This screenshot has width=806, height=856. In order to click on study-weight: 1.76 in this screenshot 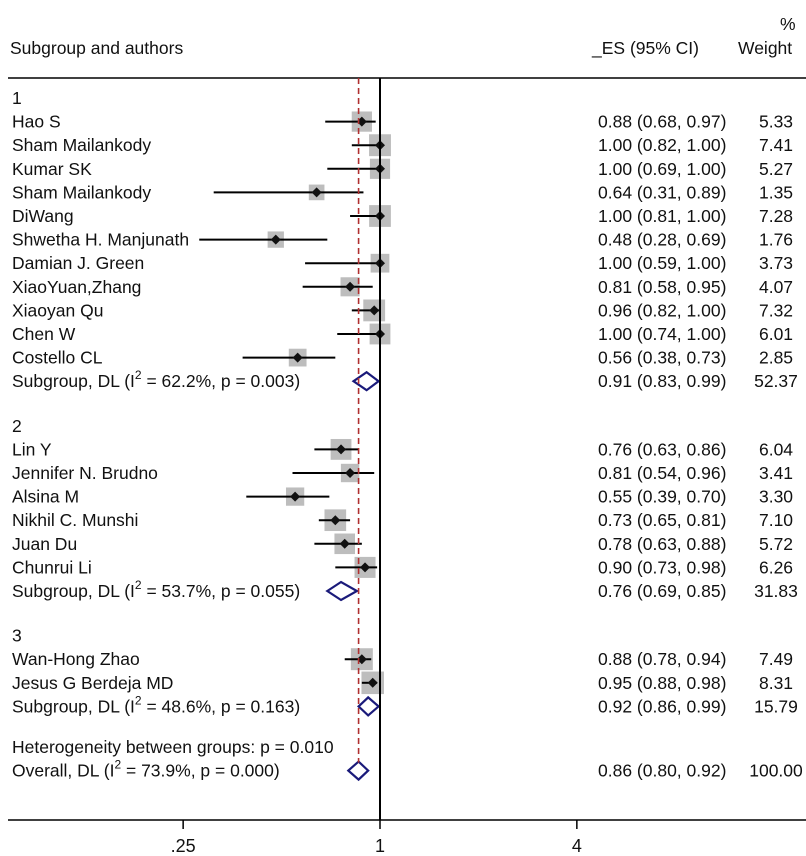, I will do `click(776, 240)`.